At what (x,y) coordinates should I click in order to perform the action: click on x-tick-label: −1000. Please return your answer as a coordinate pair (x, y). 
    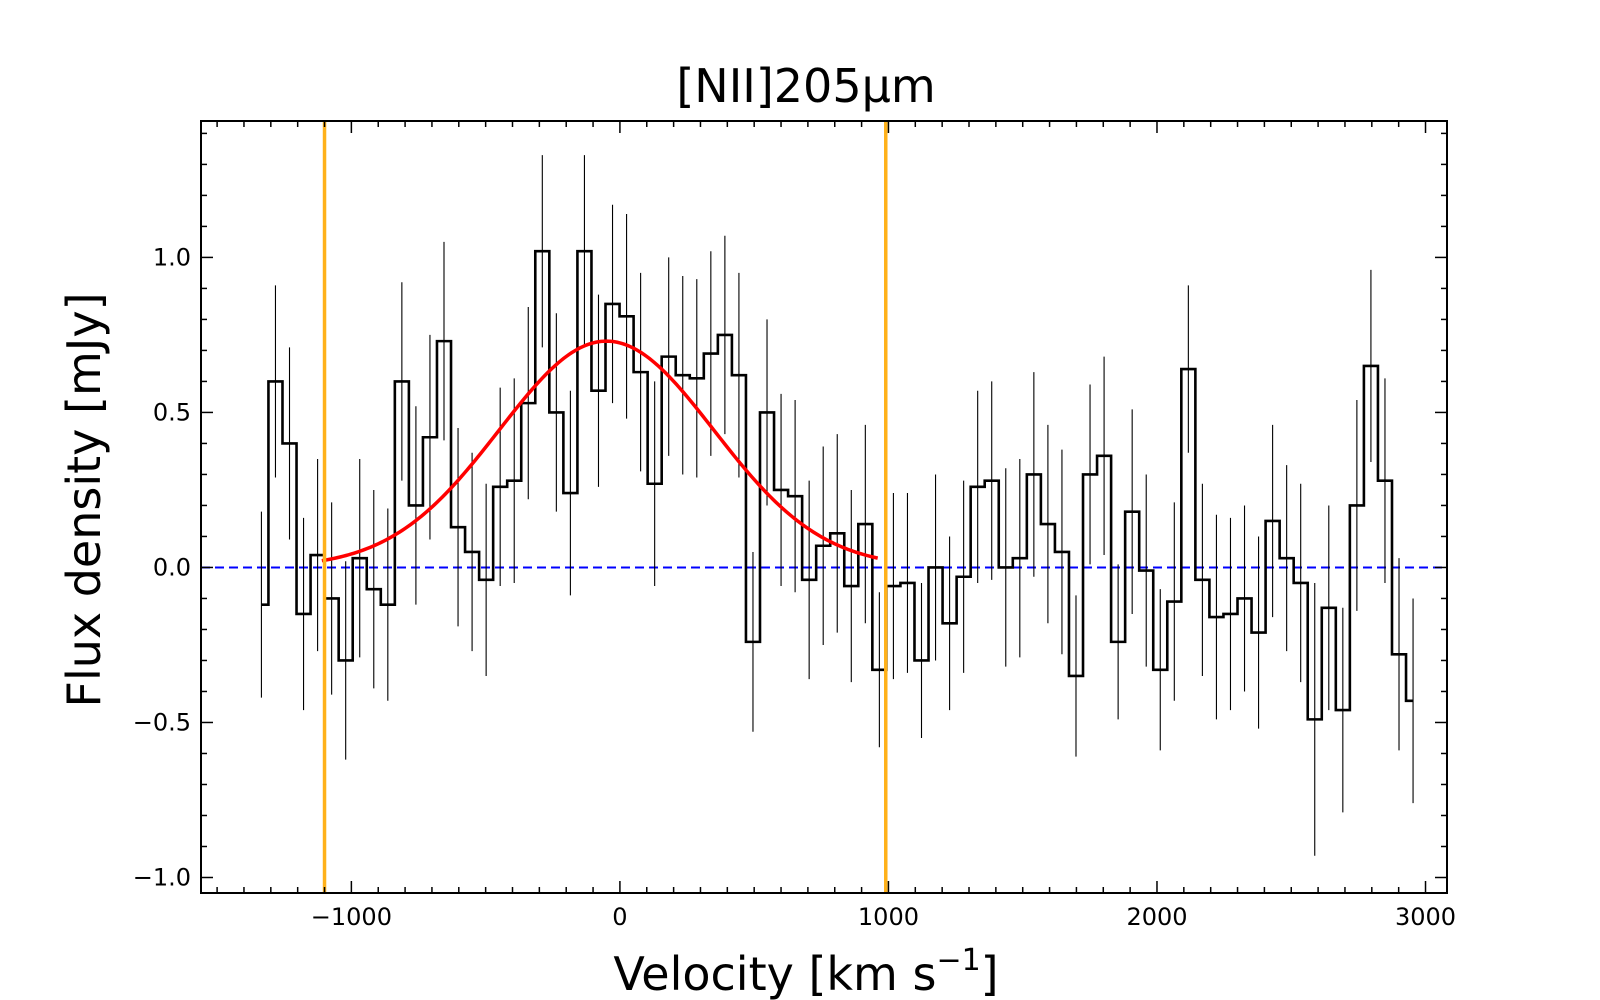
    Looking at the image, I should click on (351, 917).